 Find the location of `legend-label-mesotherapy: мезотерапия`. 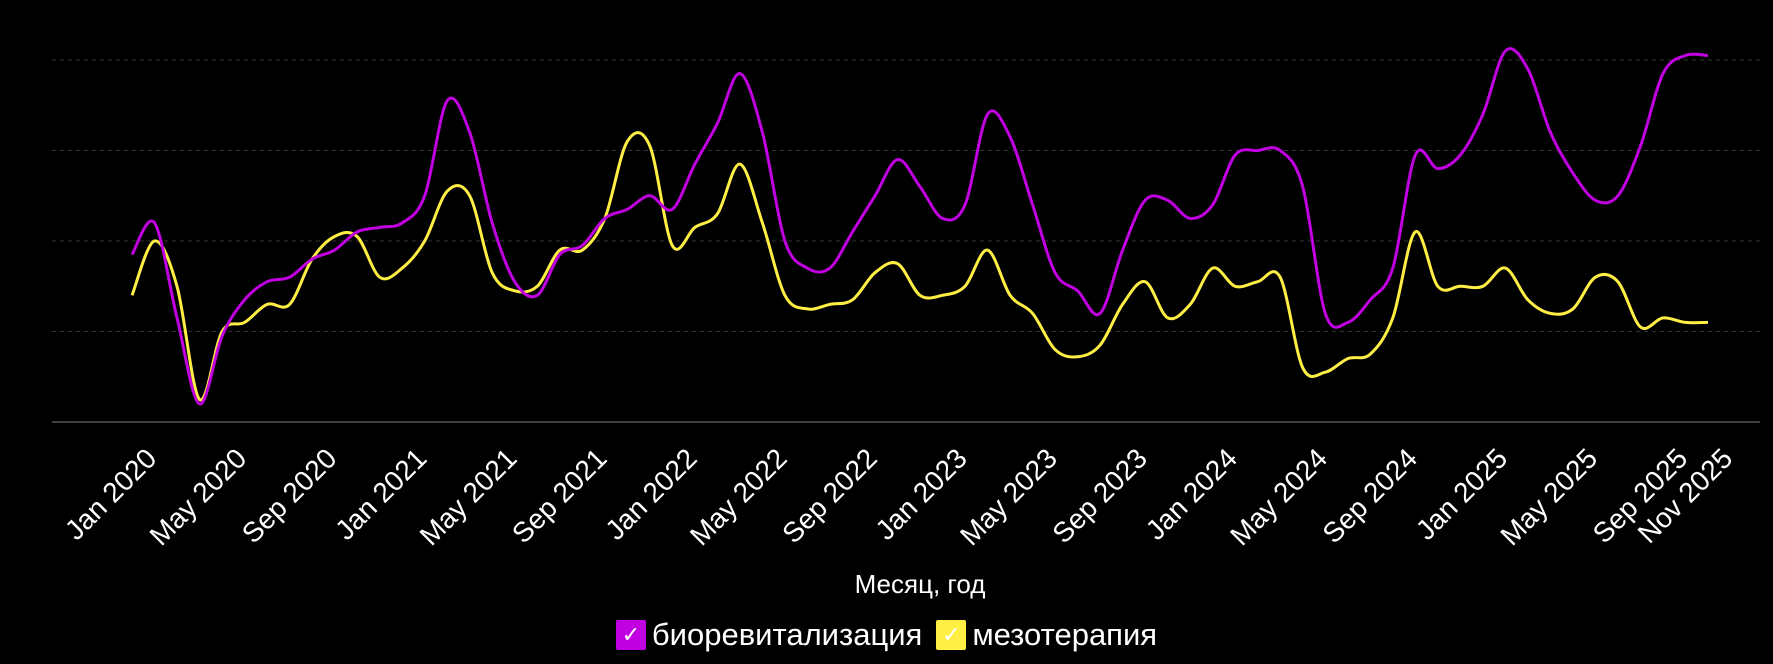

legend-label-mesotherapy: мезотерапия is located at coordinates (1065, 634).